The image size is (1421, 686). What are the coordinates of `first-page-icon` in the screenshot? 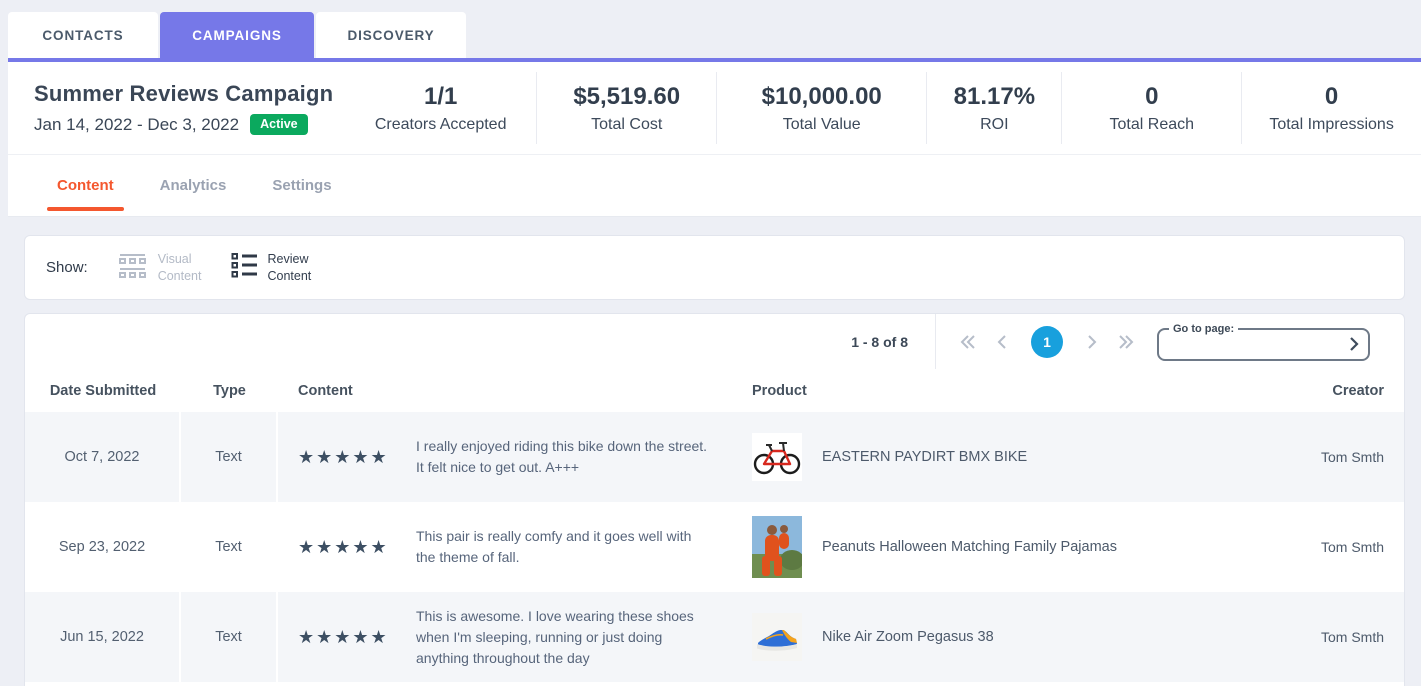 It's located at (968, 342).